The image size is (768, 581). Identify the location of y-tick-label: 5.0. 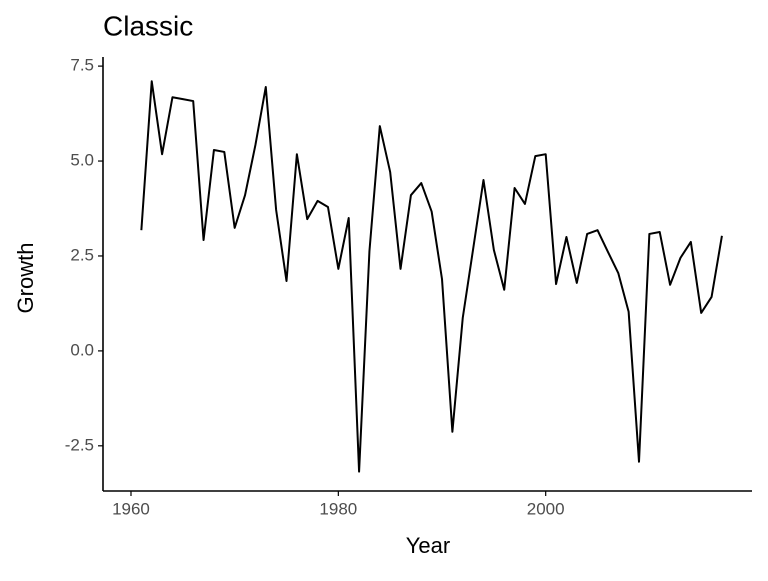
(82, 160).